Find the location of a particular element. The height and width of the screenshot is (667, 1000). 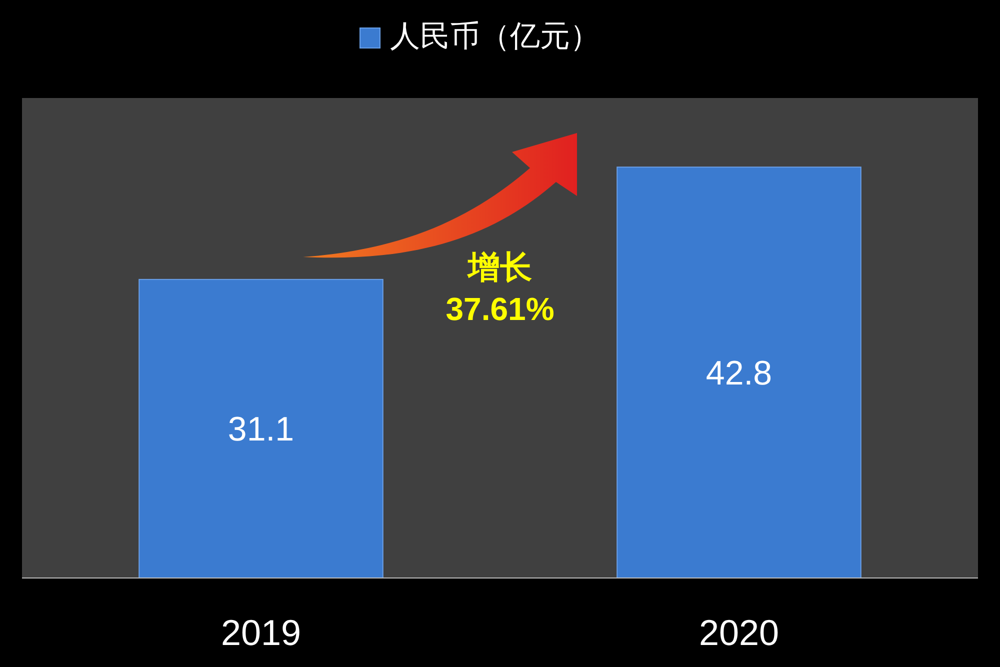

data-label: 42.8 is located at coordinates (739, 373).